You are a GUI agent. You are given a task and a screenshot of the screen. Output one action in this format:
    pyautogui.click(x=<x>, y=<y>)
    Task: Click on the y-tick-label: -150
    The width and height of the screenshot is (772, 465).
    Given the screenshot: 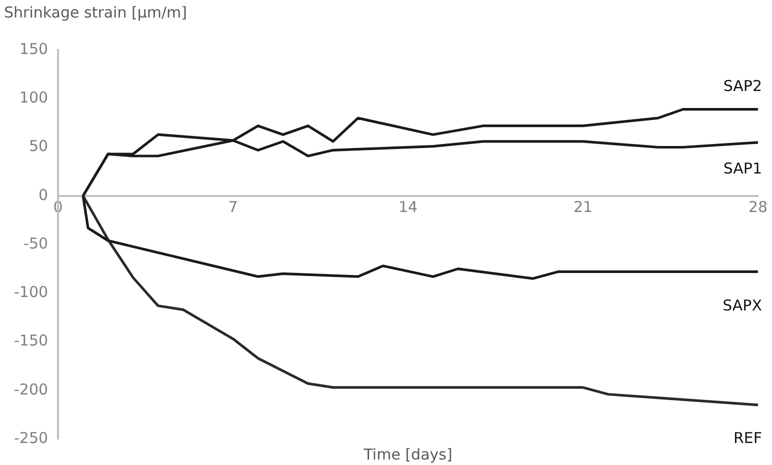 What is the action you would take?
    pyautogui.click(x=31, y=341)
    